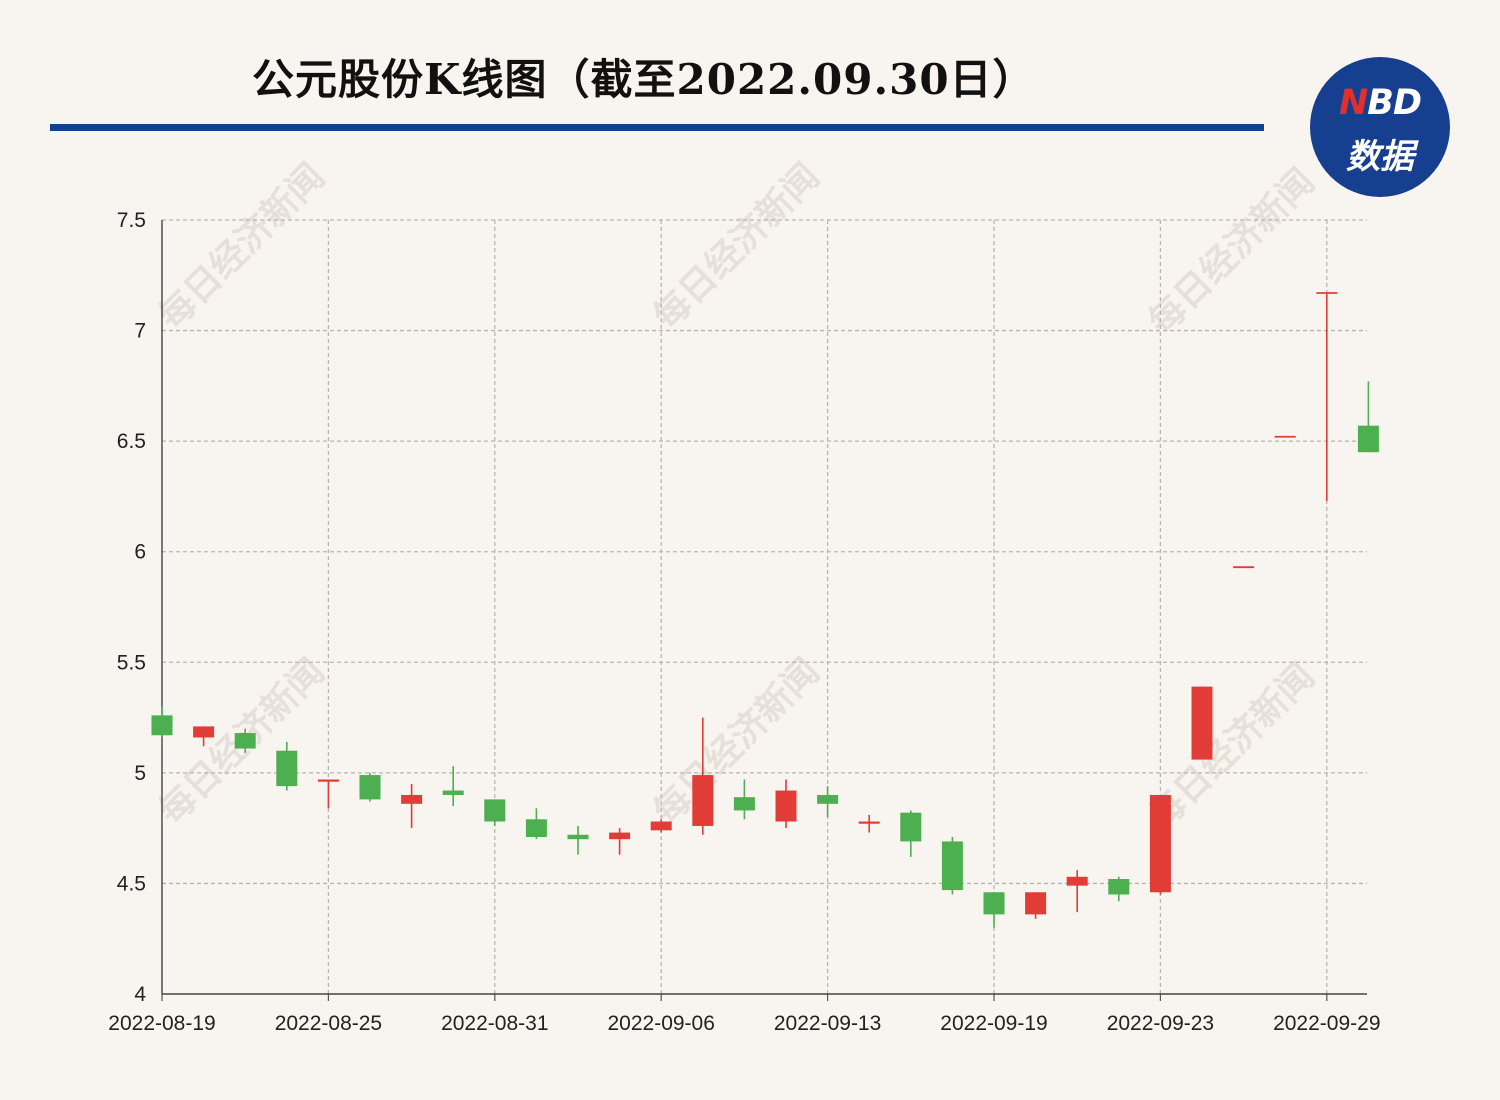 The height and width of the screenshot is (1100, 1500). What do you see at coordinates (140, 773) in the screenshot?
I see `y-tick-label: 5` at bounding box center [140, 773].